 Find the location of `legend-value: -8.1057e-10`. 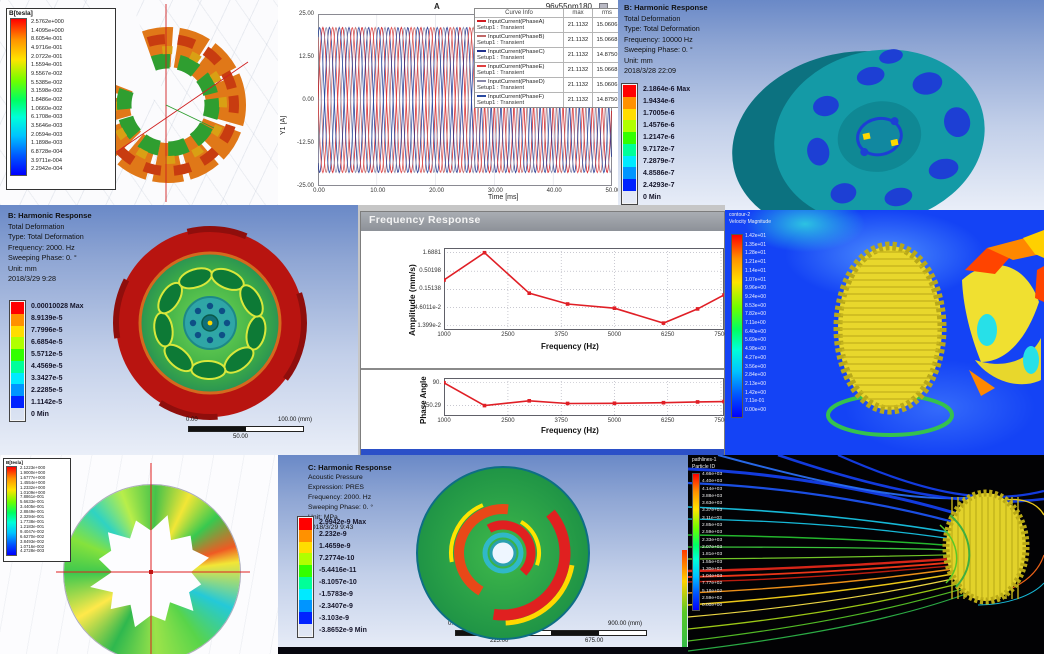

legend-value: -8.1057e-10 is located at coordinates (338, 582).